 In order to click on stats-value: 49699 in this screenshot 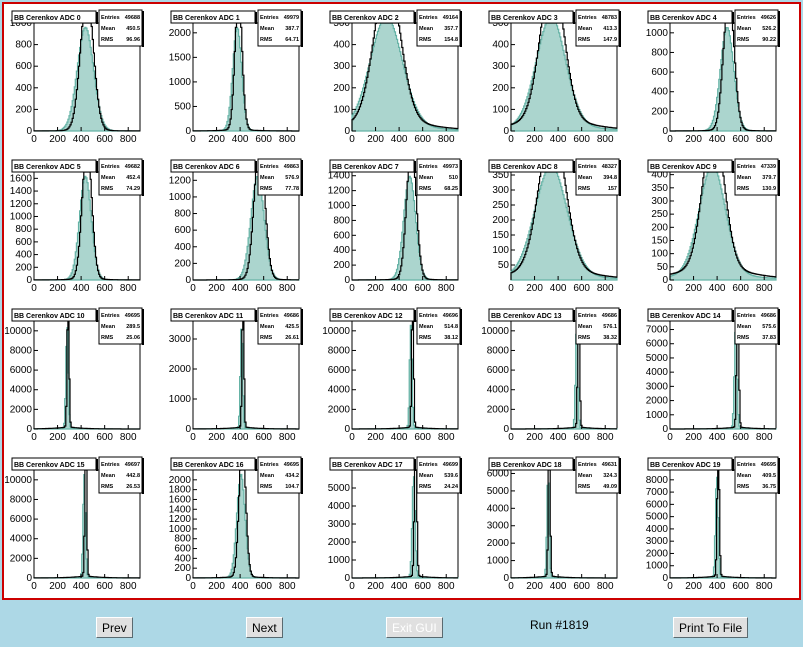, I will do `click(450, 465)`.